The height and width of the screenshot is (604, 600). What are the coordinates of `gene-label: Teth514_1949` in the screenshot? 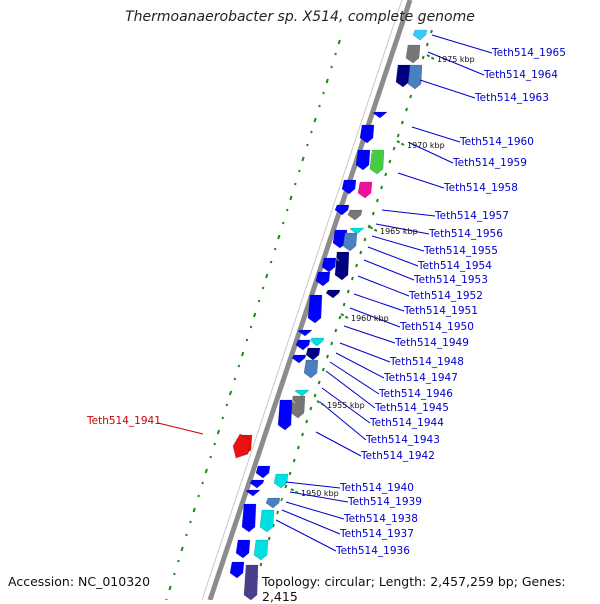 It's located at (431, 343).